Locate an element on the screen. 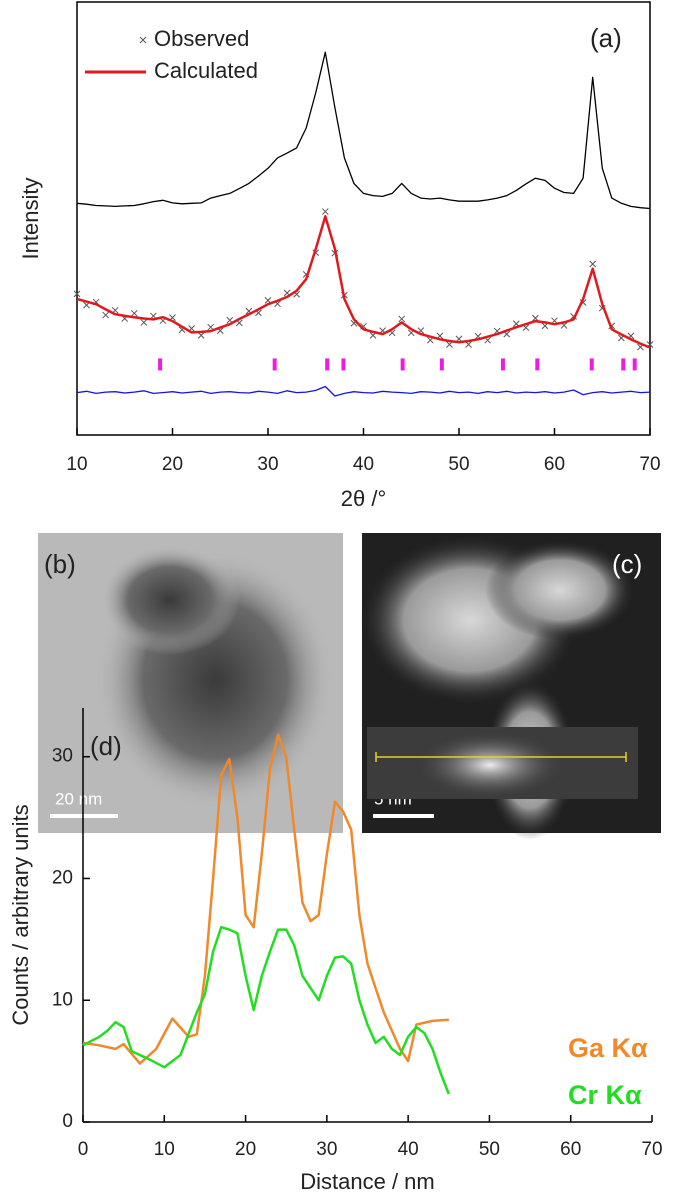 This screenshot has width=675, height=1195. x-tick-label: 0 is located at coordinates (83, 1149).